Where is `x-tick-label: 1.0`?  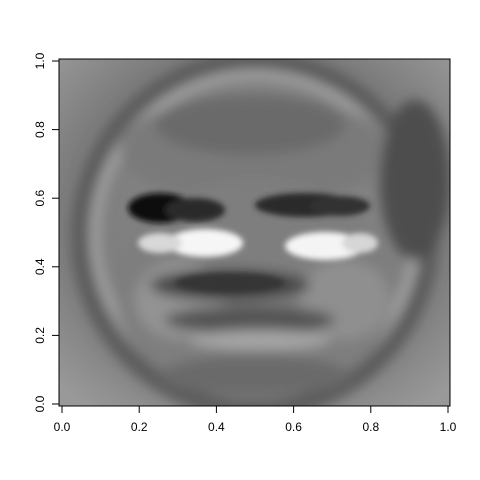
x-tick-label: 1.0 is located at coordinates (448, 427).